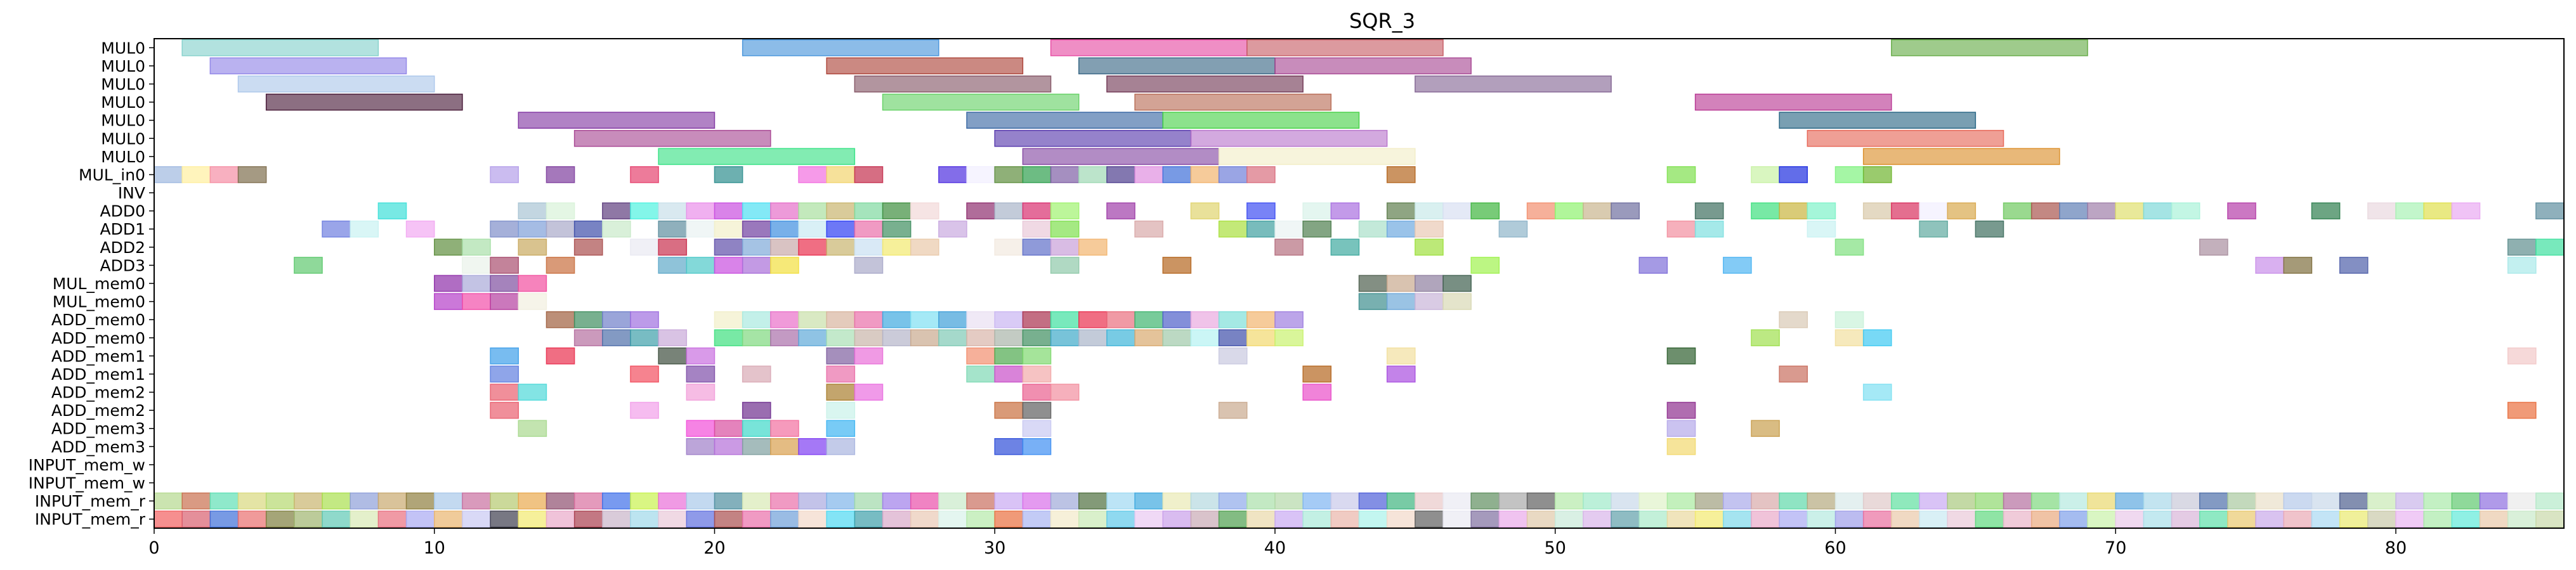 The height and width of the screenshot is (570, 2576). Describe the element at coordinates (99, 284) in the screenshot. I see `y-tick-label: MUL_mem0` at that location.